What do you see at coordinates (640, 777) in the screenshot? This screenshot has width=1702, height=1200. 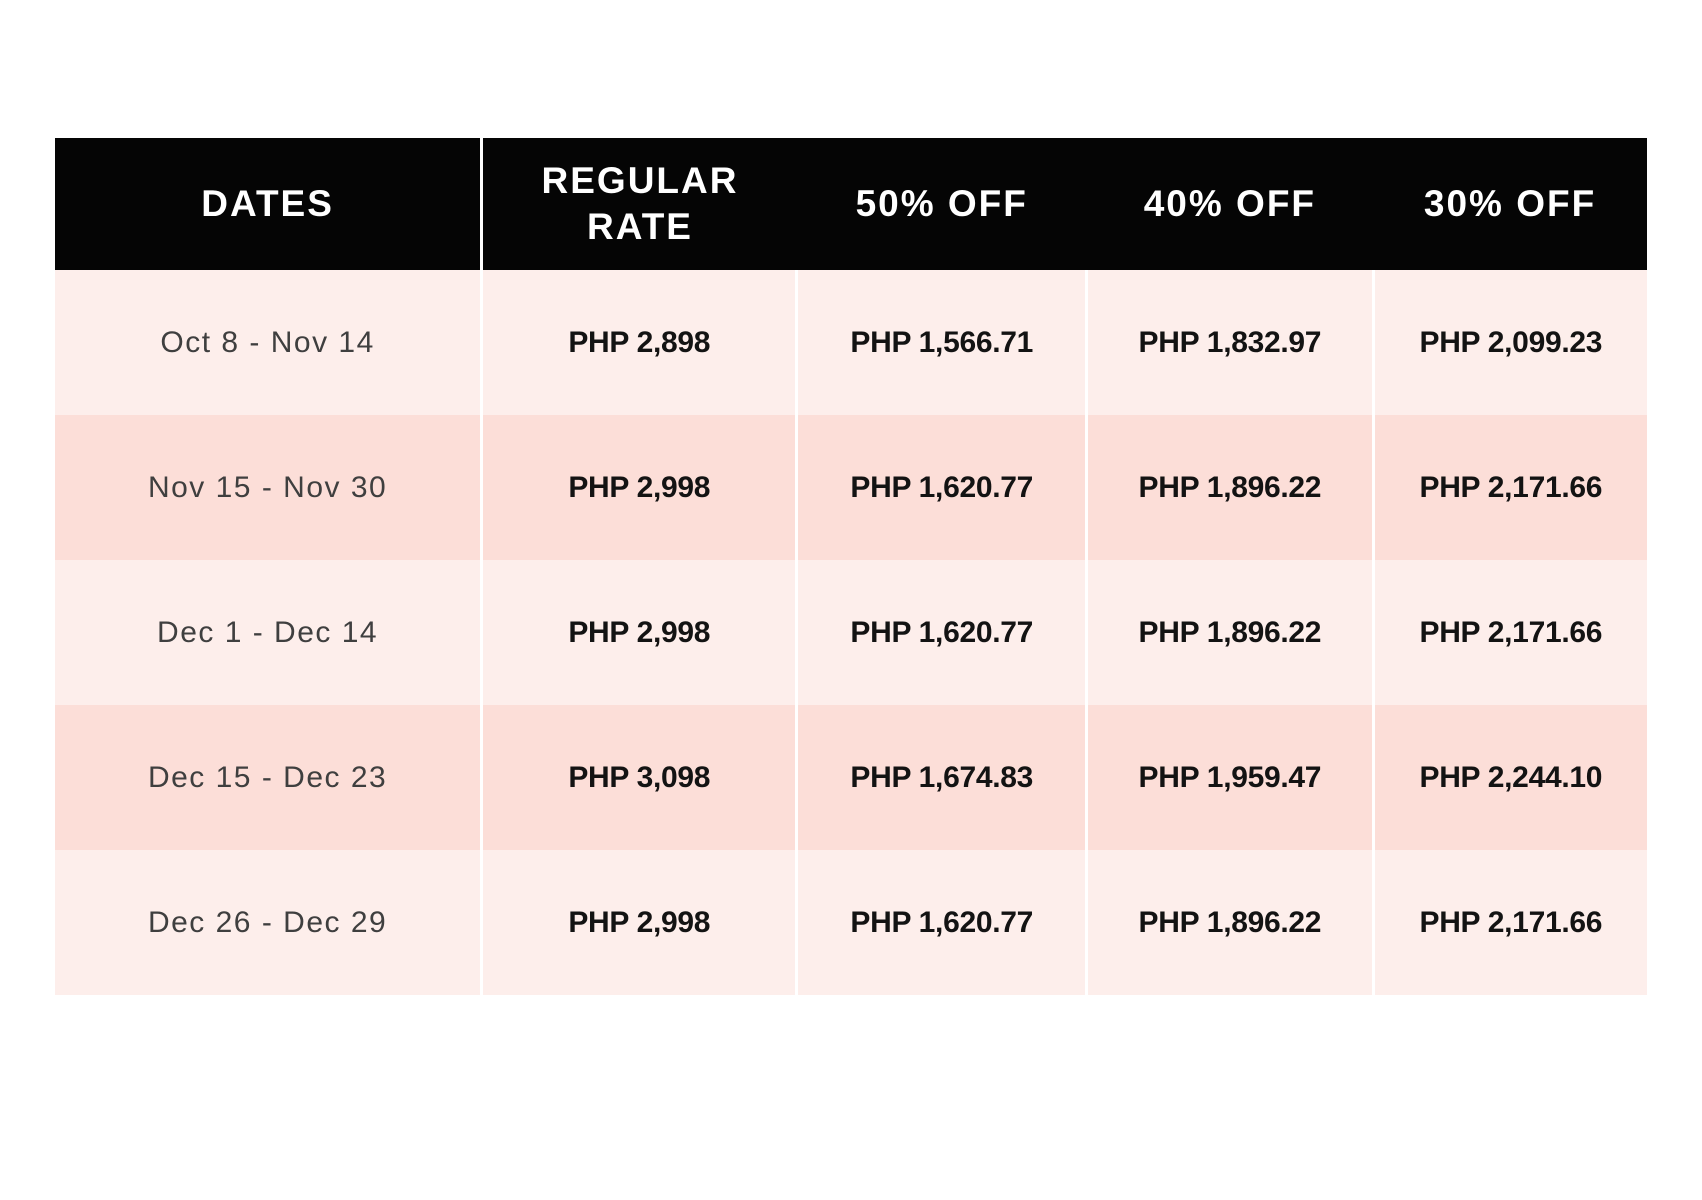 I see `regular-rate-cell: PHP 3,098` at bounding box center [640, 777].